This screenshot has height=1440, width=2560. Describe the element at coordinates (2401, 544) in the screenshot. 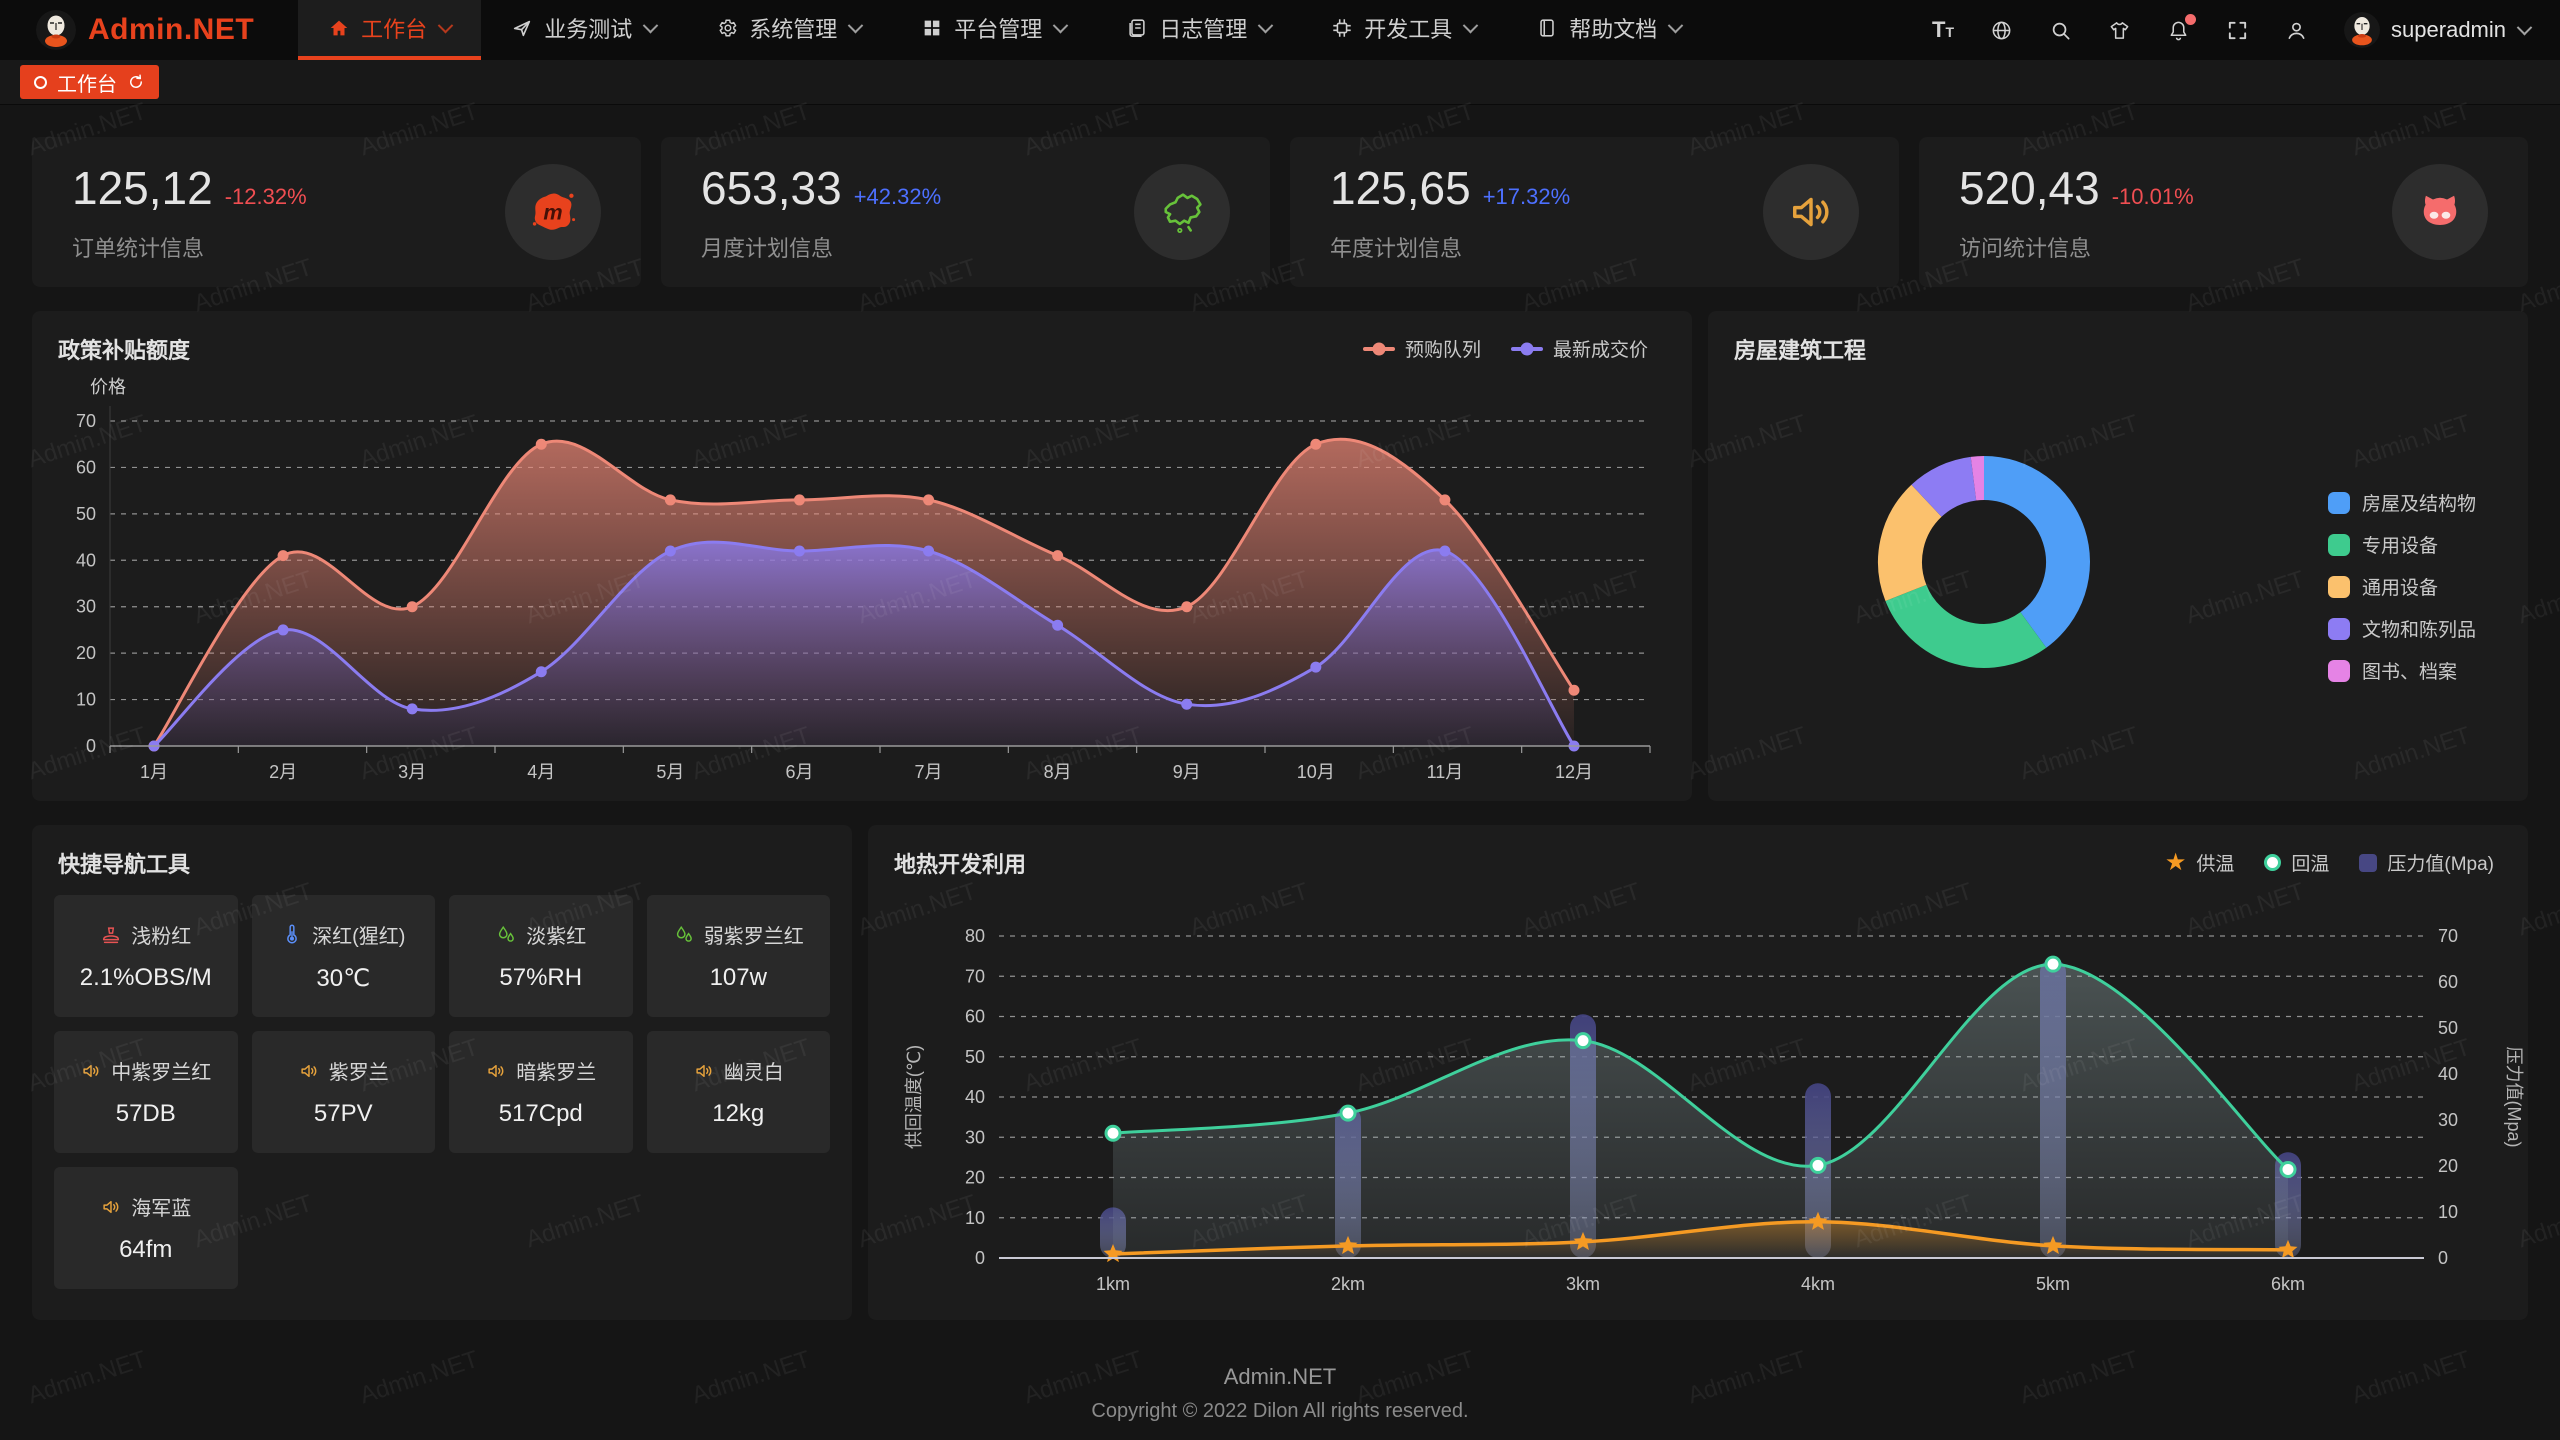

I see `legend-item: 专用设备` at that location.